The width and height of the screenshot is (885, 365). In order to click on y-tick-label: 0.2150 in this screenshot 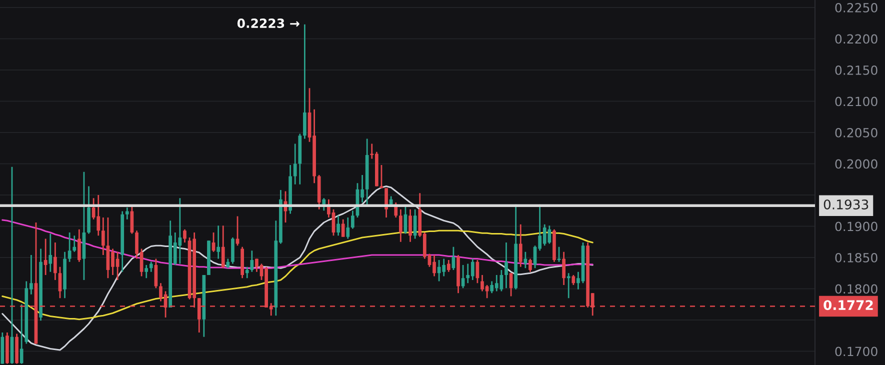, I will do `click(856, 70)`.